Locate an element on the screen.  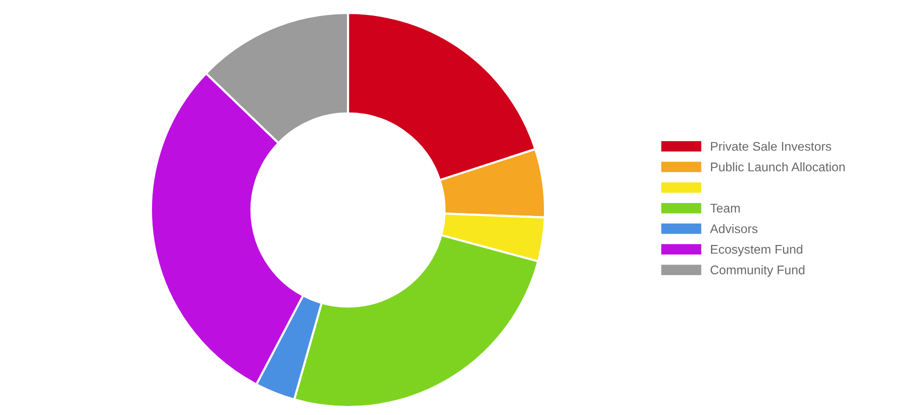
legend-label: Advisors is located at coordinates (734, 229).